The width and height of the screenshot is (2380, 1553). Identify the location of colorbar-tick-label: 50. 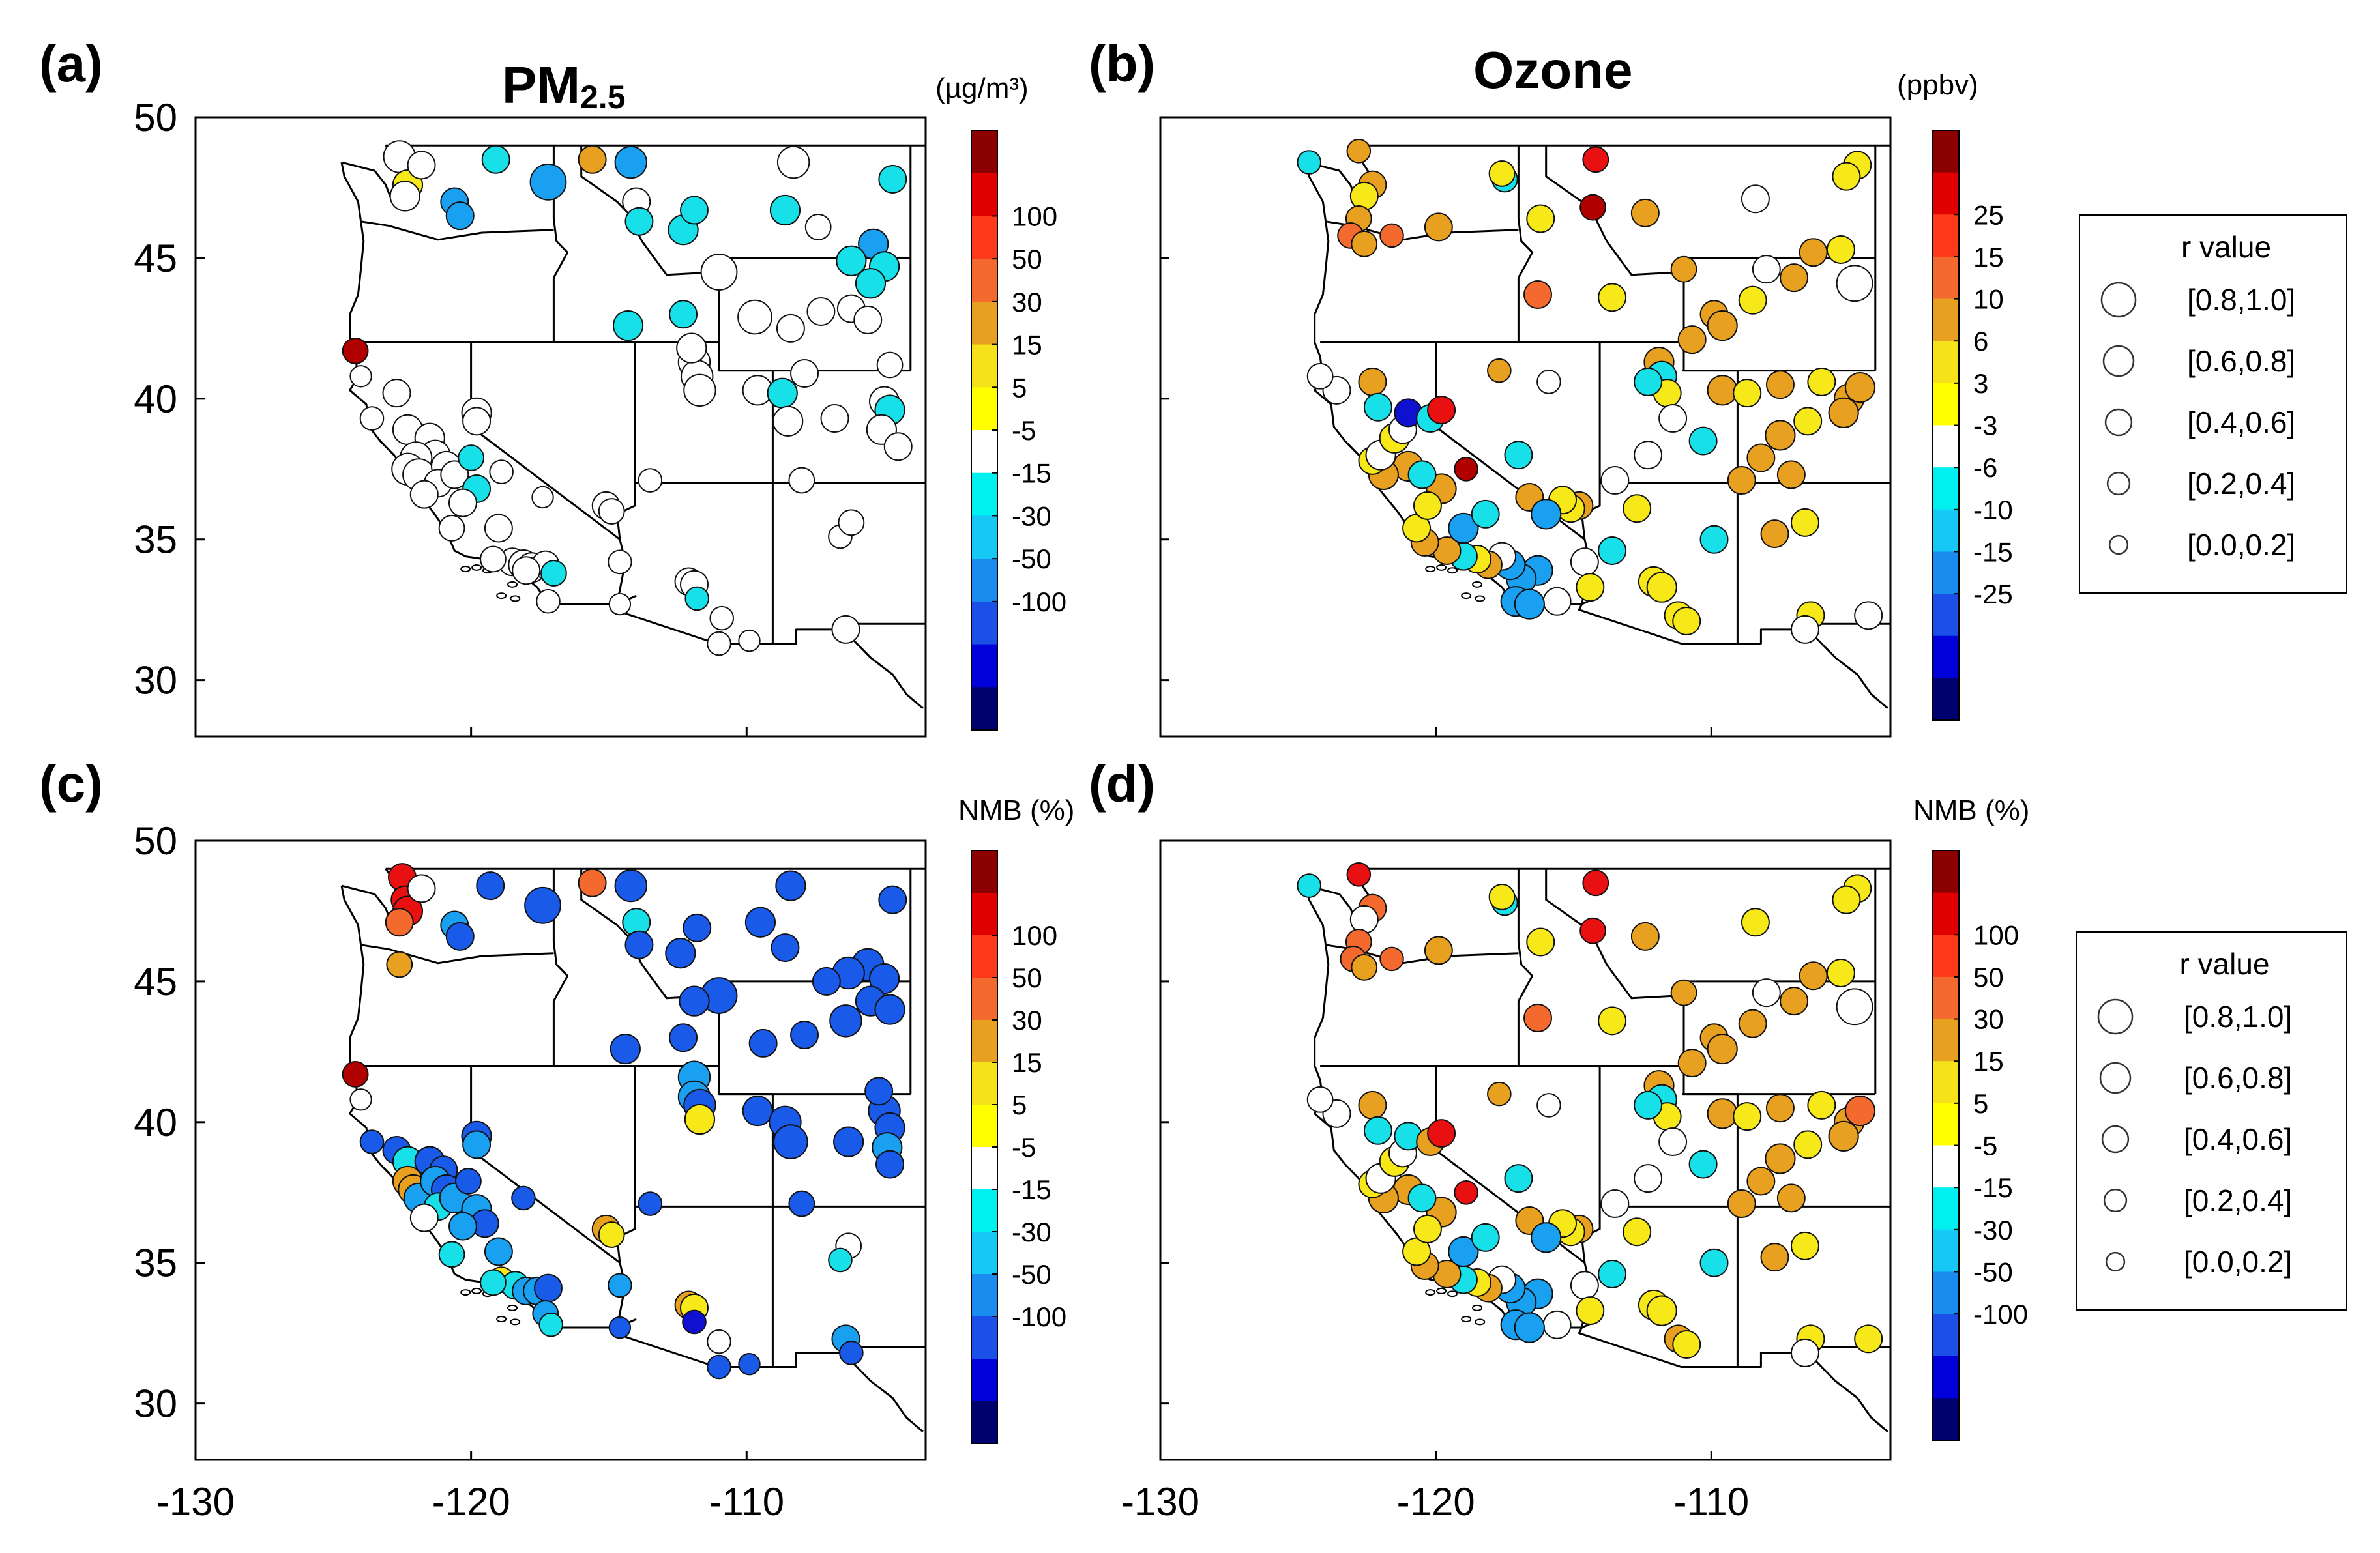
(1988, 977).